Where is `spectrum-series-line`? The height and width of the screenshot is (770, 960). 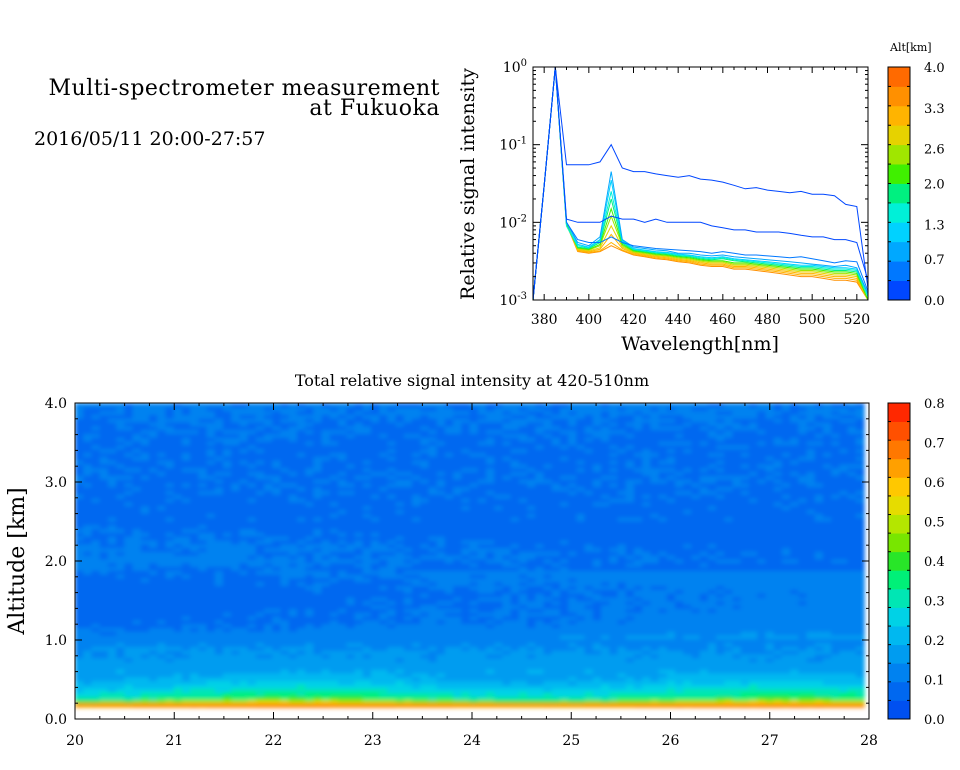
spectrum-series-line is located at coordinates (700, 183).